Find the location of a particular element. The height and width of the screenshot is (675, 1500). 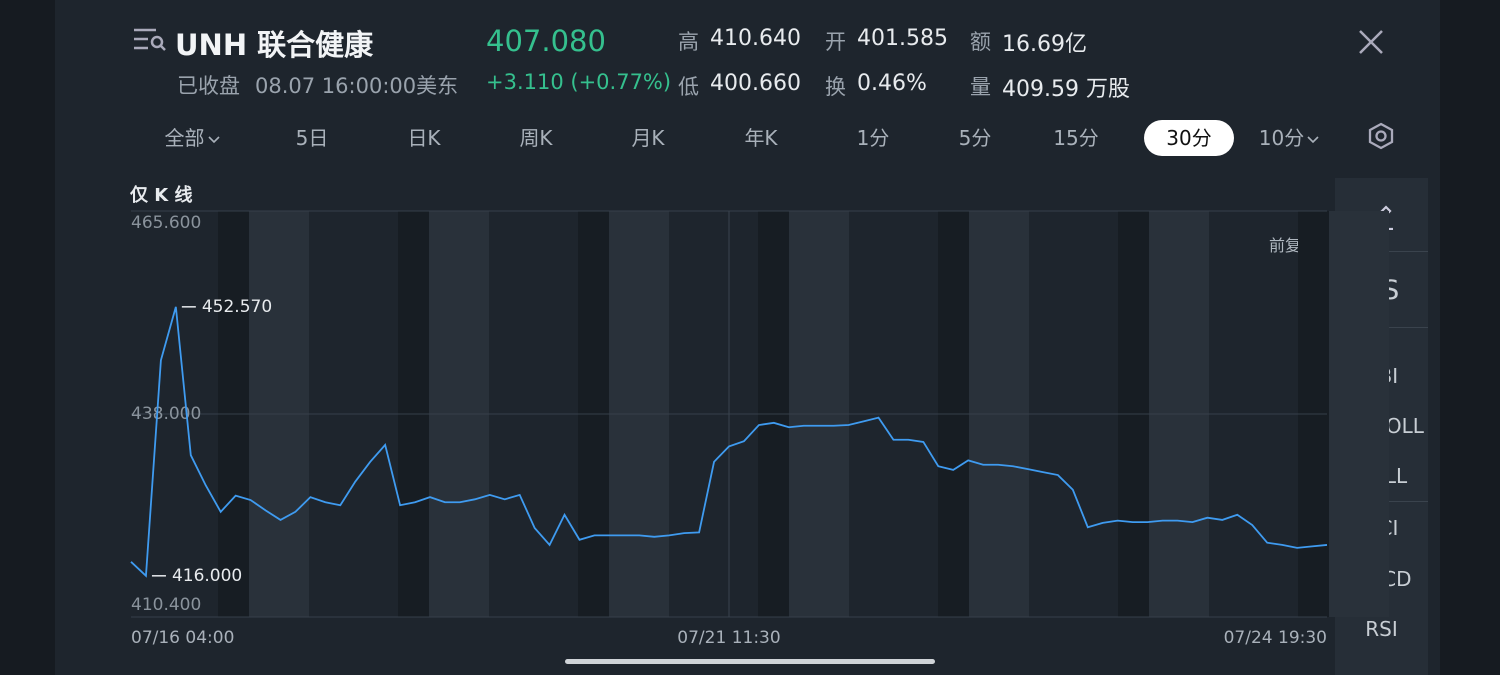

stat-label: 额 is located at coordinates (980, 42).